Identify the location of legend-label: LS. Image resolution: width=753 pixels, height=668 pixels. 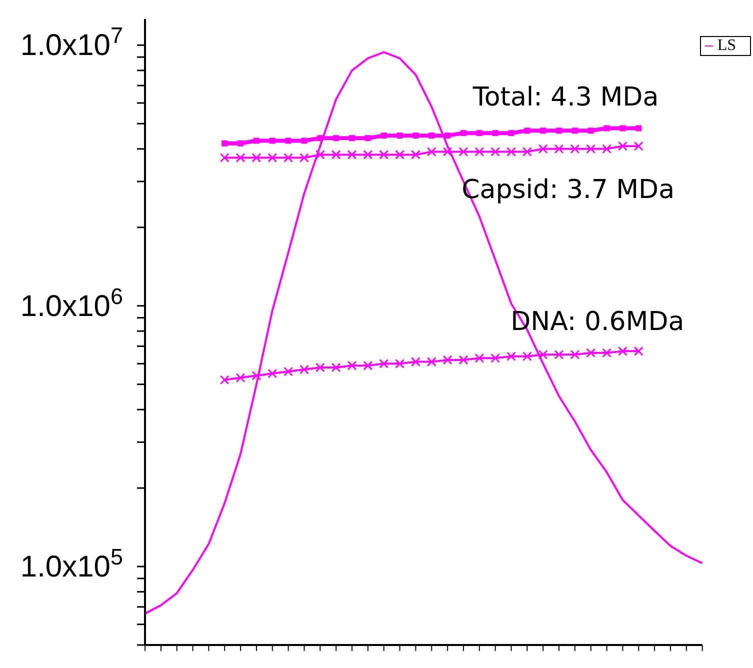
(726, 45).